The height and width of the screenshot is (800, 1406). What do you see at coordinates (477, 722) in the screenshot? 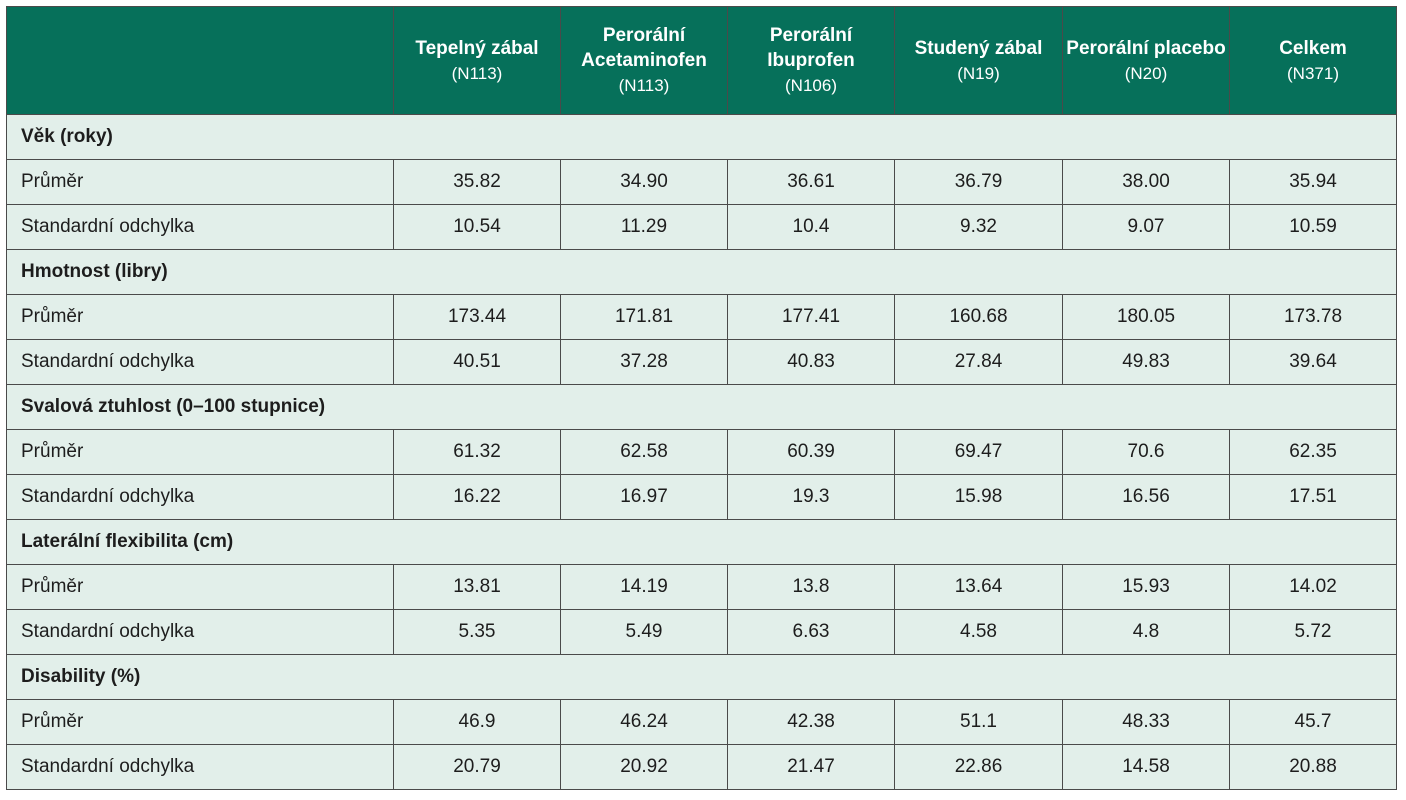
I see `value-cell: 46.9` at bounding box center [477, 722].